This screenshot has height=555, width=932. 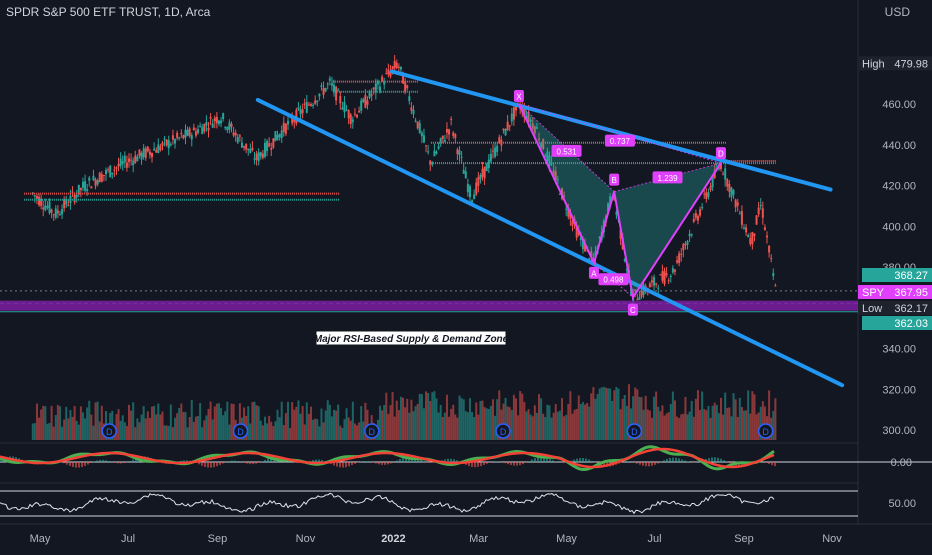 I want to click on harmonic-ratio-label: 1.239, so click(x=668, y=178).